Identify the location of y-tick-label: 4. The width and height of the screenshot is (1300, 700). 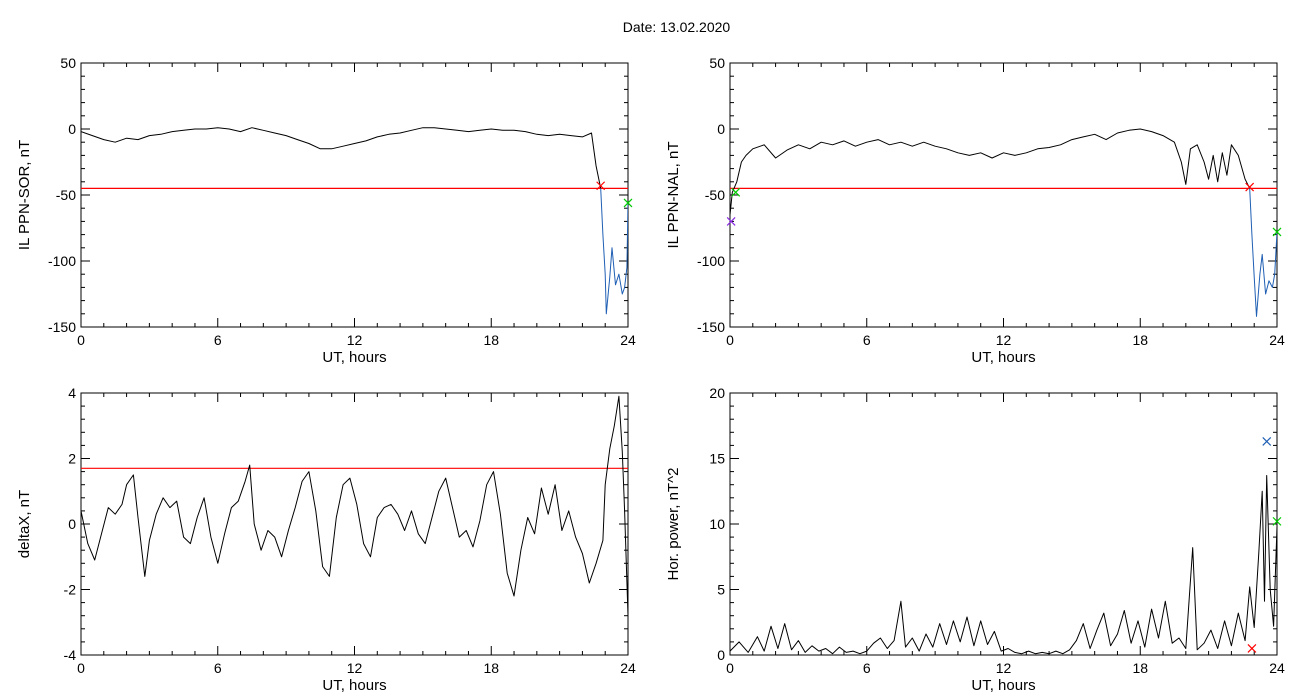
(72, 393).